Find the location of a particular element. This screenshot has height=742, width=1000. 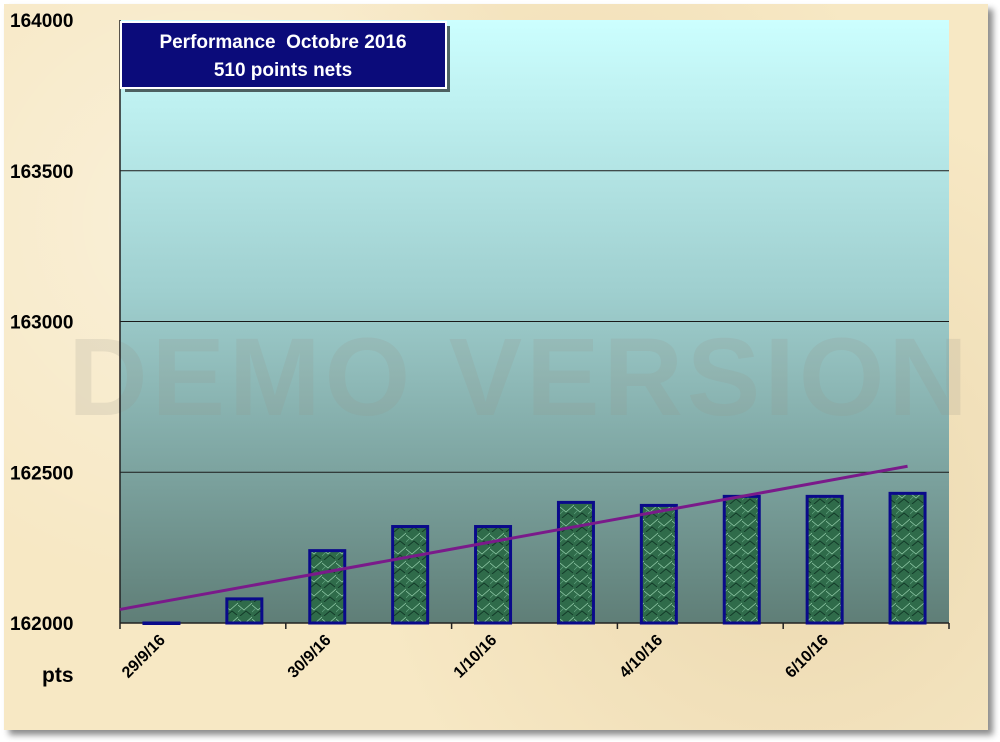

y-tick-labels: 164000 163500 163000 162500 162000 is located at coordinates (41, 323).